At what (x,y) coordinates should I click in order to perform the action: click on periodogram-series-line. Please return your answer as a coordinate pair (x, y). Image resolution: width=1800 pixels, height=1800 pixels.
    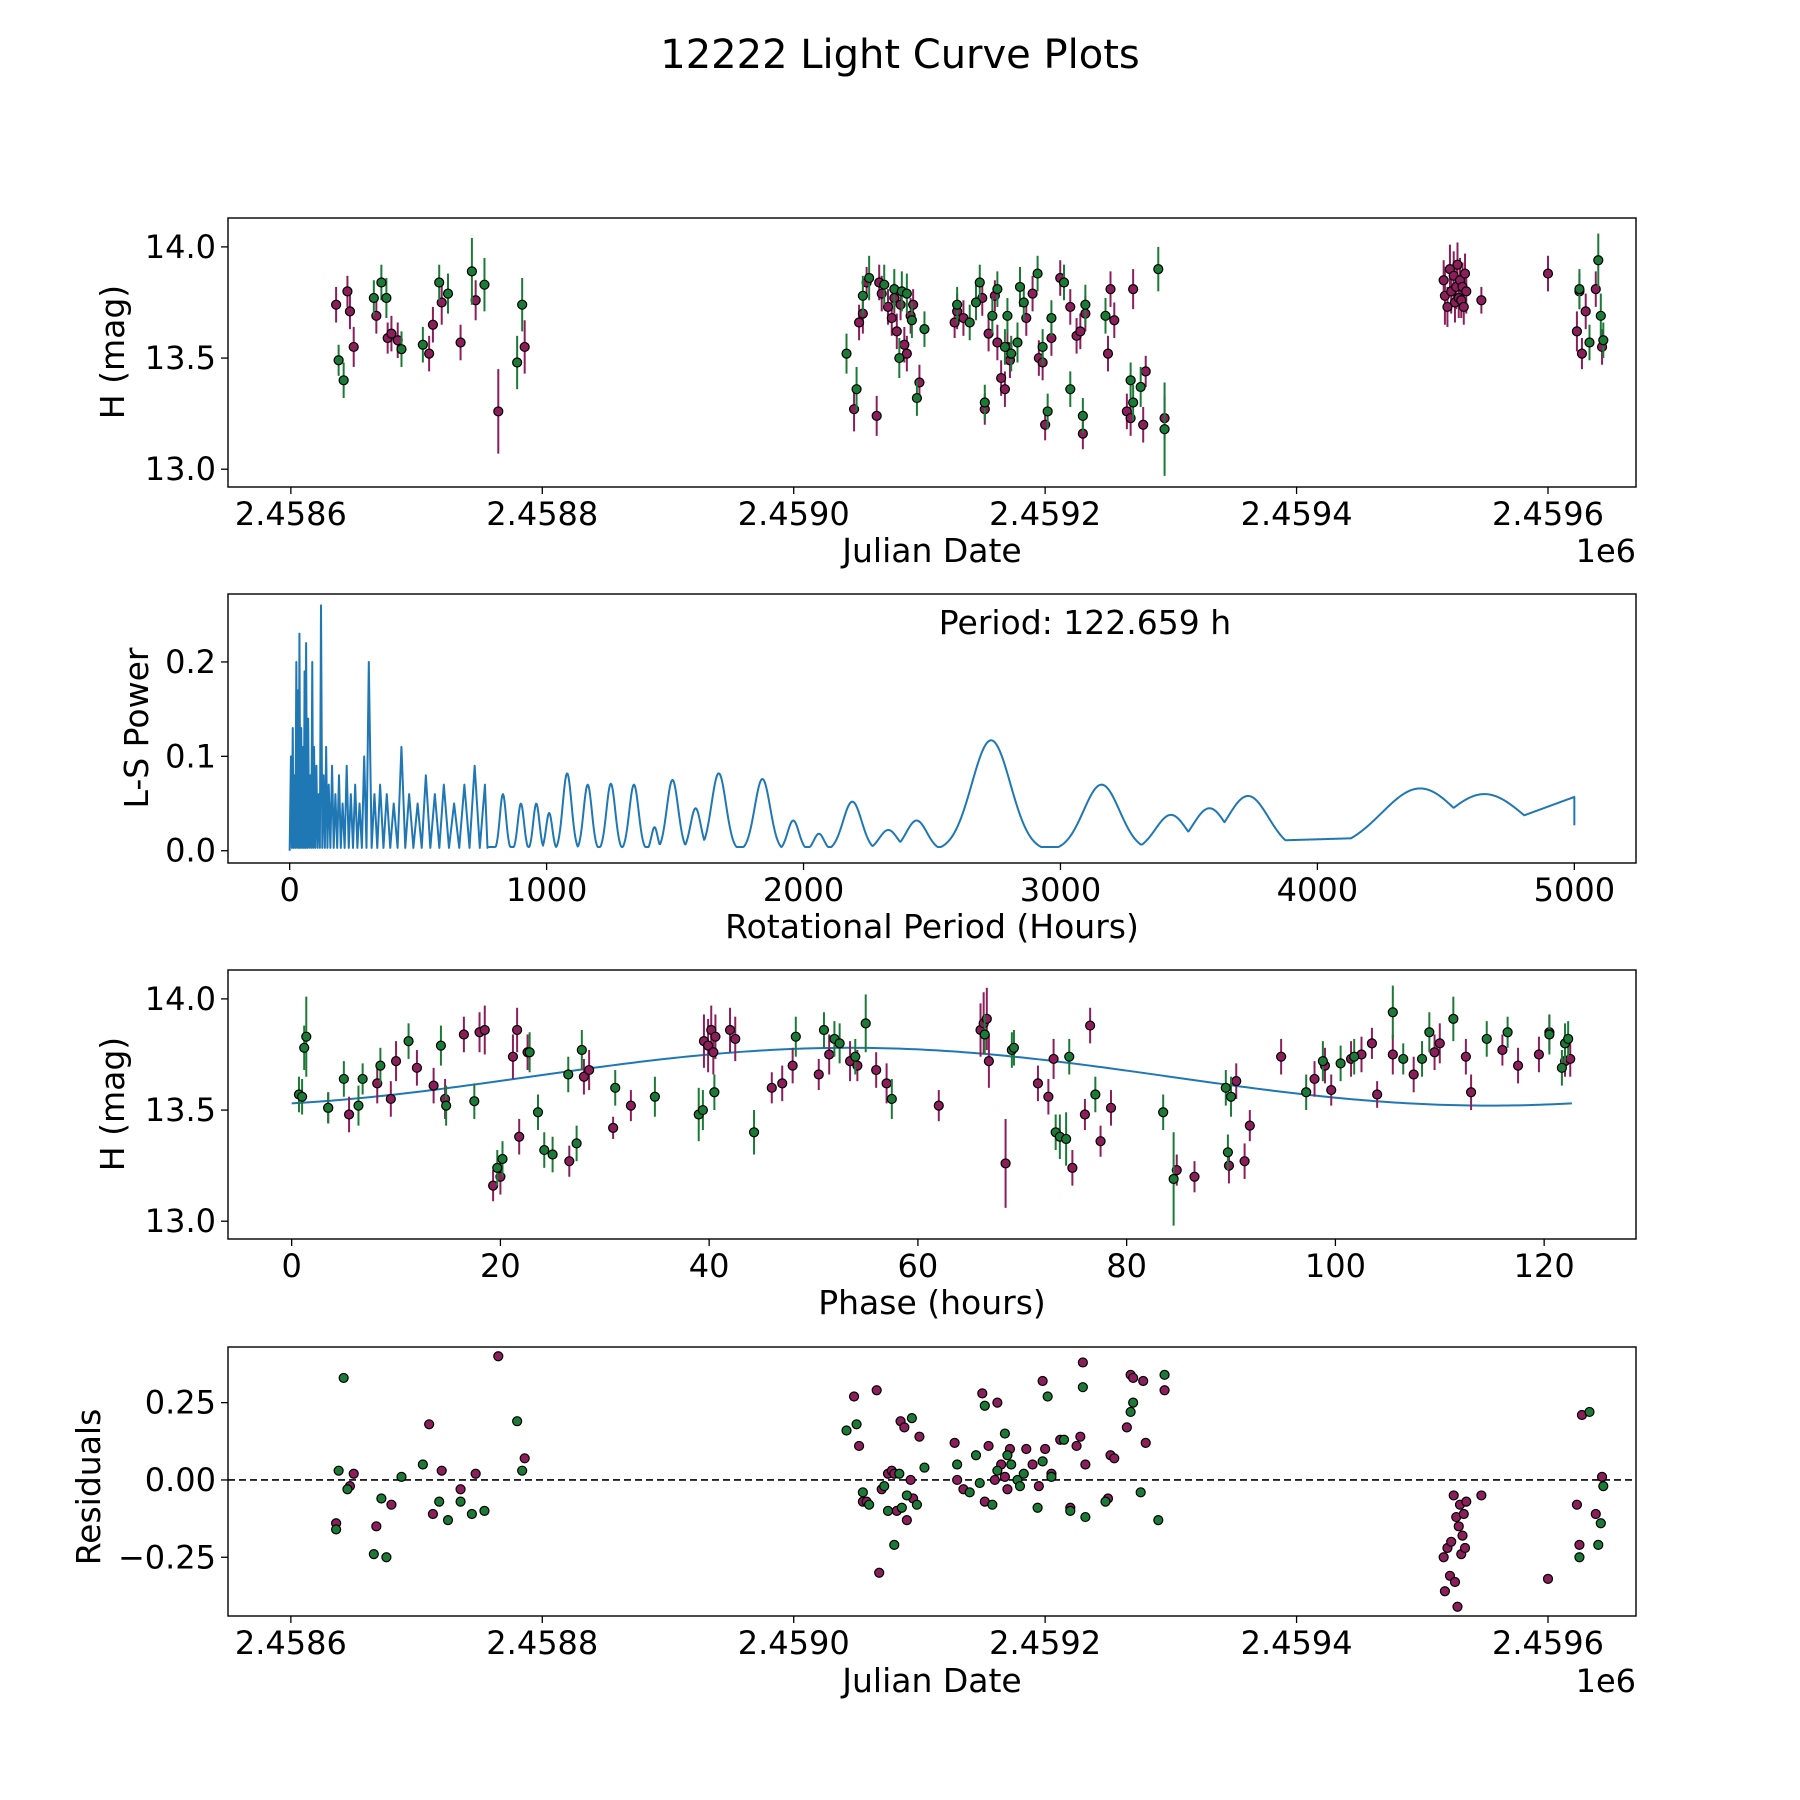
    Looking at the image, I should click on (932, 727).